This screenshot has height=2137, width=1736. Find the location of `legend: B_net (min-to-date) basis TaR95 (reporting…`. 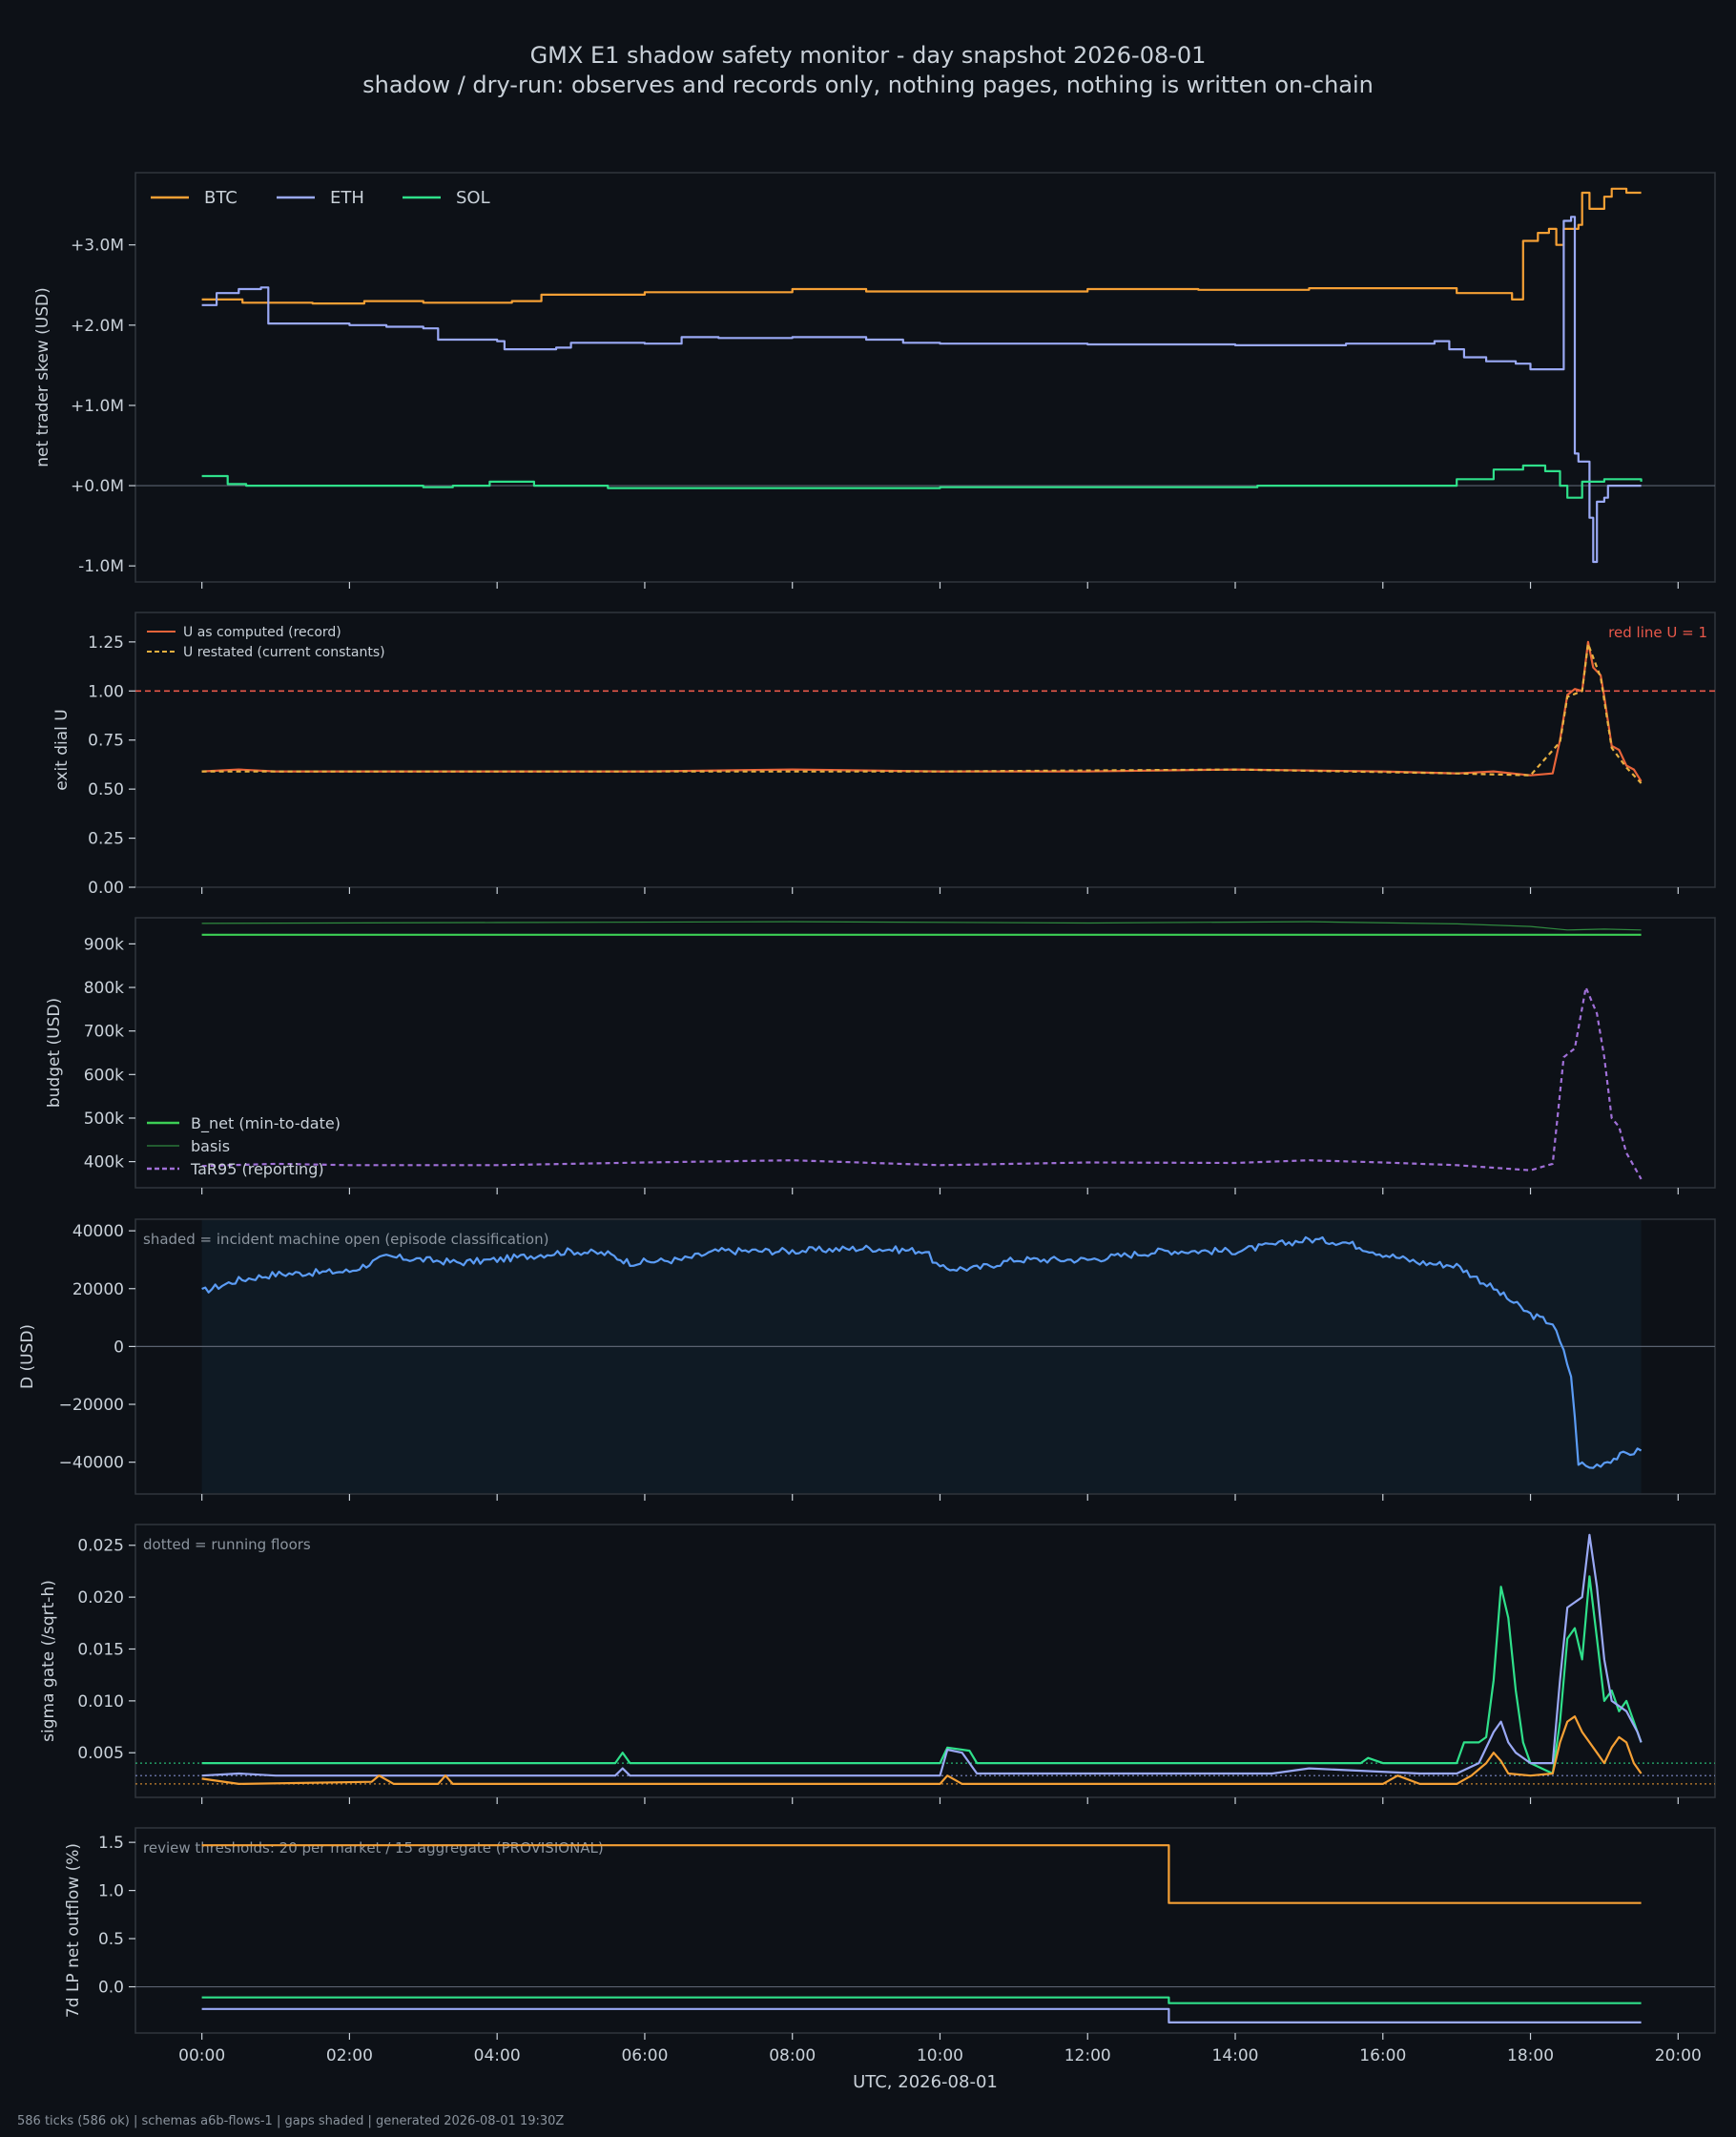

legend: B_net (min-to-date) basis TaR95 (reporting… is located at coordinates (244, 1146).